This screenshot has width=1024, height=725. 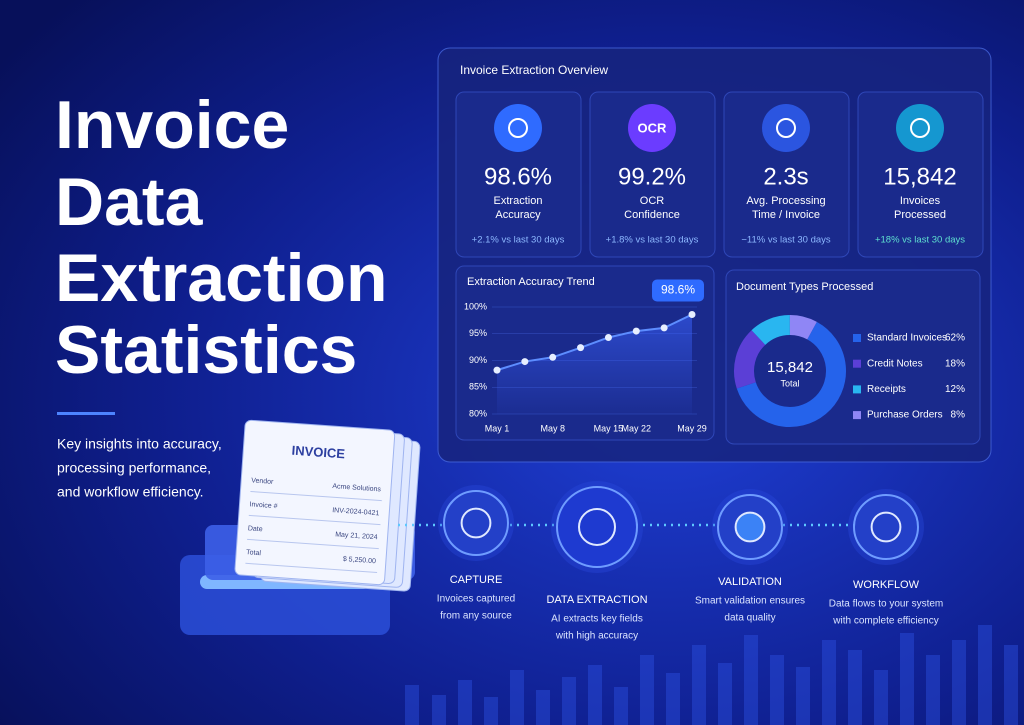 I want to click on kpi-label: Confidence, so click(x=652, y=215).